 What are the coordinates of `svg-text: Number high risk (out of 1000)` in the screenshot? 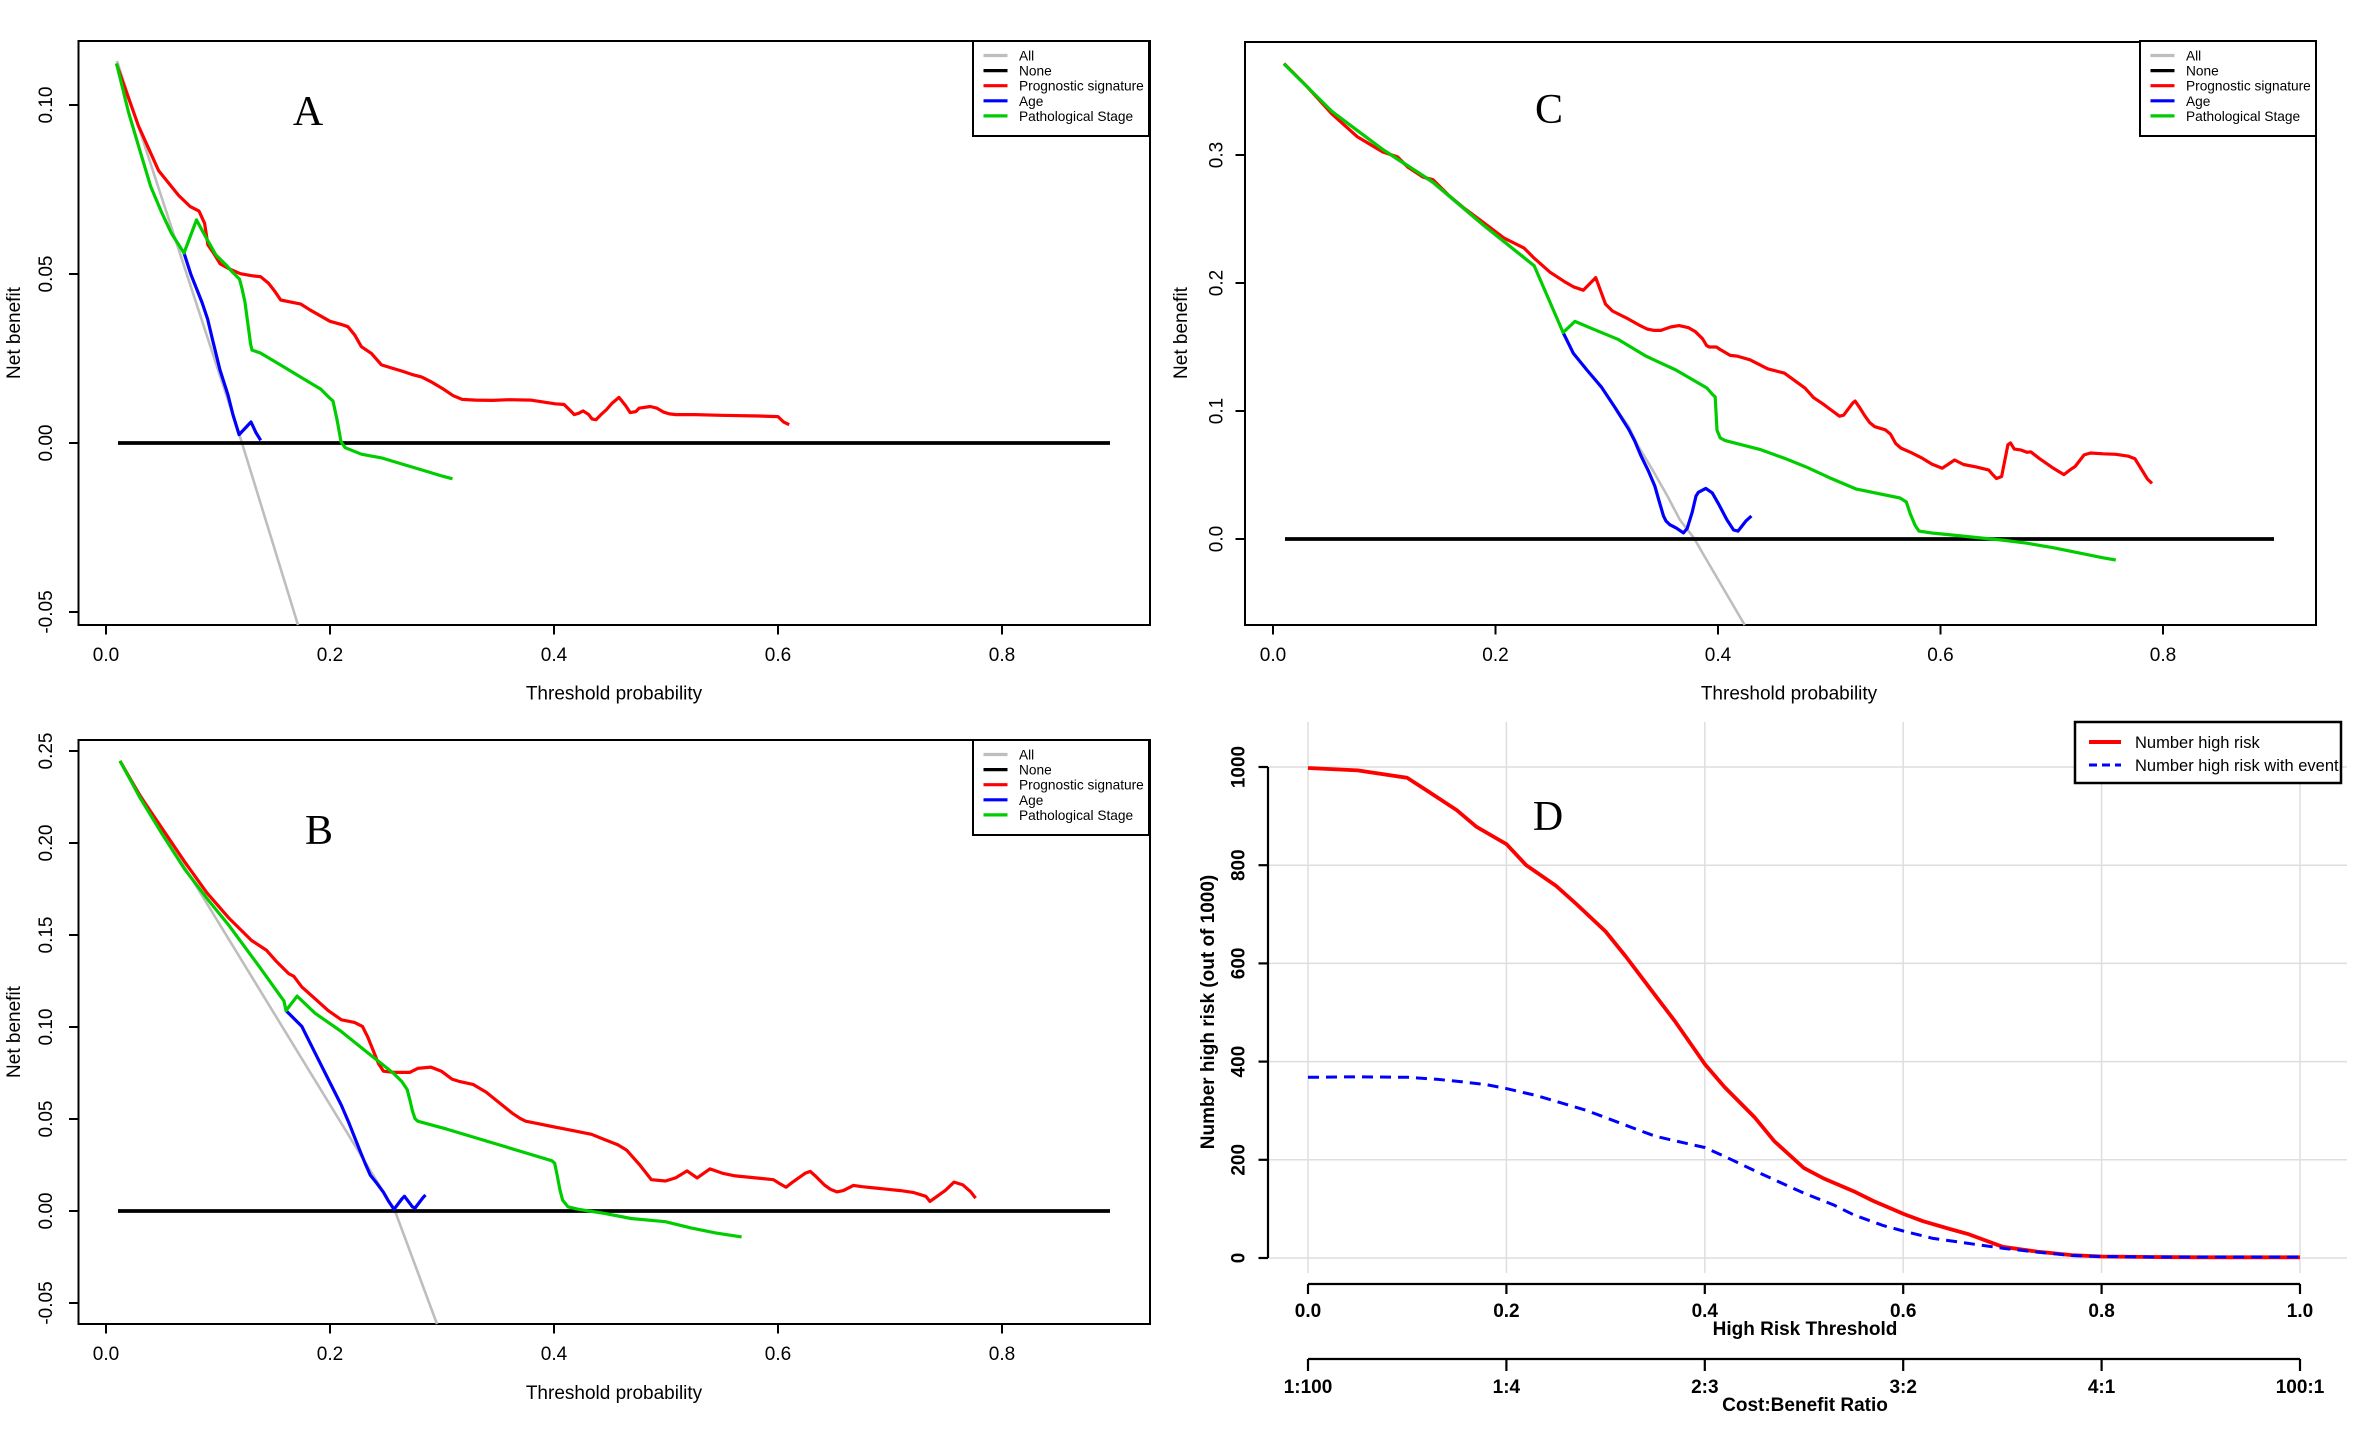 It's located at (1208, 1012).